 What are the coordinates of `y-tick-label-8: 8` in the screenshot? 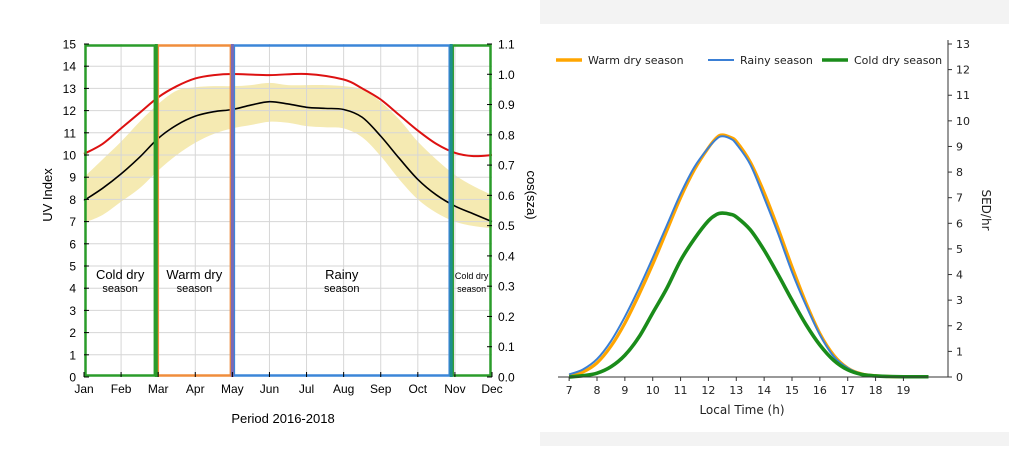 It's located at (959, 172).